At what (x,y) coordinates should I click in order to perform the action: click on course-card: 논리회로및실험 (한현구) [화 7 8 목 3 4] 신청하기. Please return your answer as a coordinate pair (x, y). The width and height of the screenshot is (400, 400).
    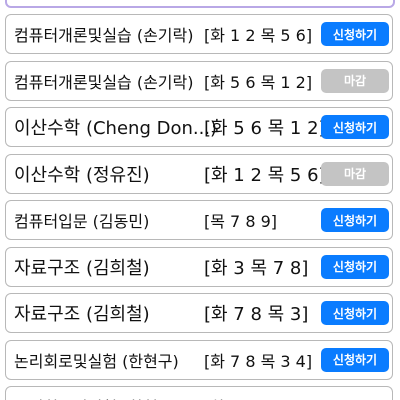
    Looking at the image, I should click on (199, 359).